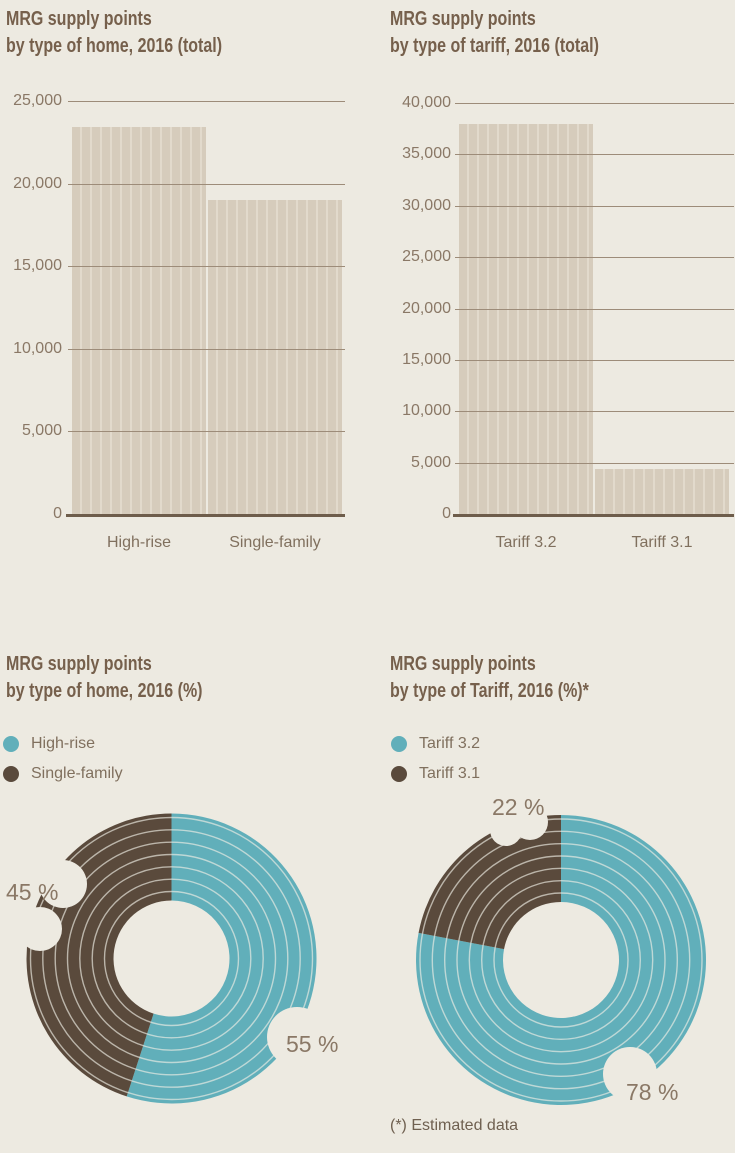  I want to click on footnote-estimated-data: (*) Estimated data, so click(454, 1125).